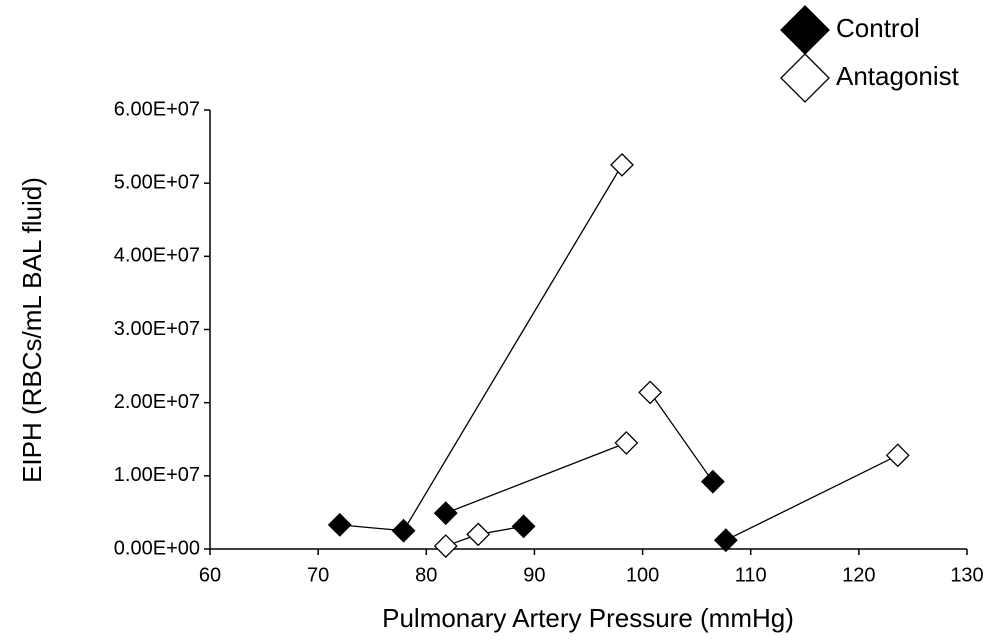  What do you see at coordinates (157, 256) in the screenshot?
I see `y-tick-label: 4.00E+07` at bounding box center [157, 256].